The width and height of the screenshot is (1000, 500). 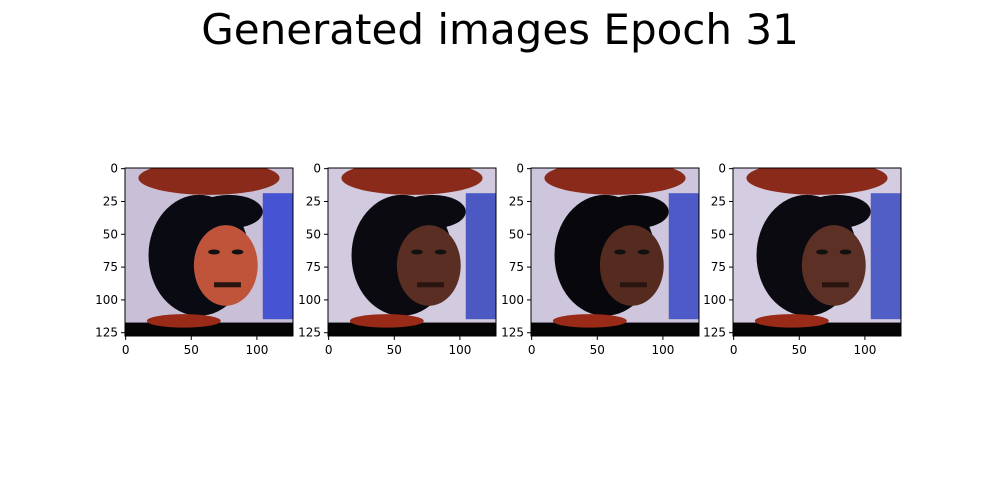 I want to click on subplot-1: 0 50 100 0 25 50 75 100 125, so click(x=194, y=259).